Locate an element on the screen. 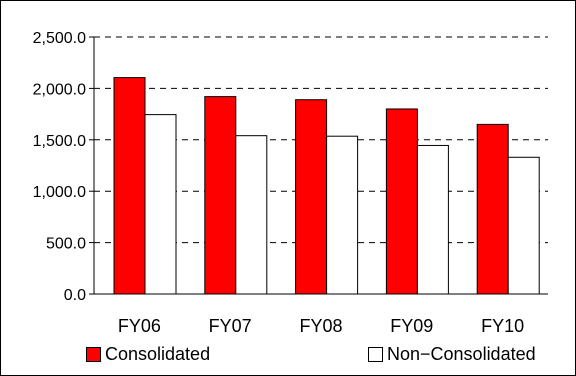  x-tick-label: FY10 is located at coordinates (502, 326).